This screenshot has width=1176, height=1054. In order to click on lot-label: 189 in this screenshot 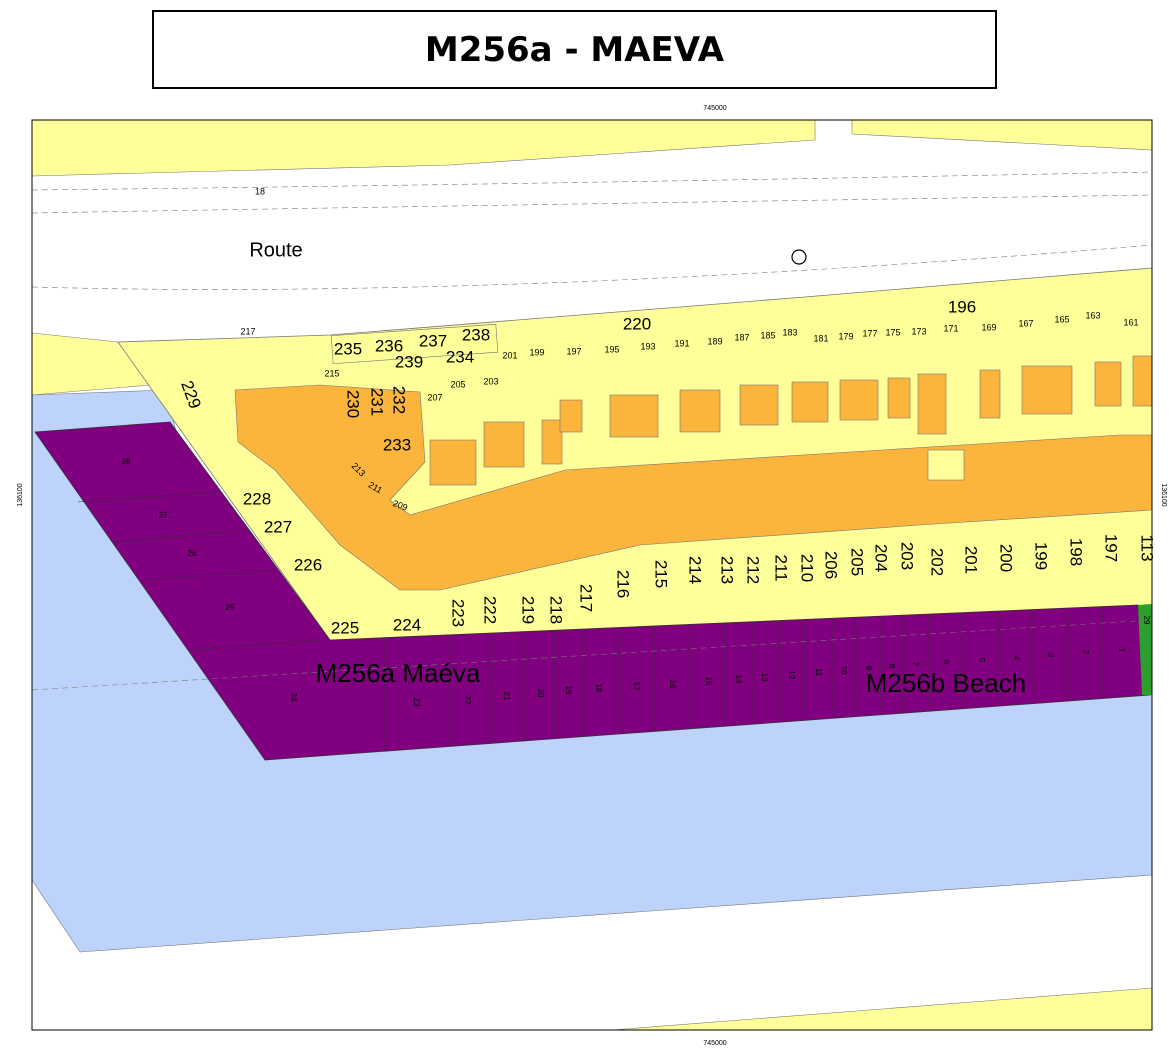, I will do `click(714, 341)`.